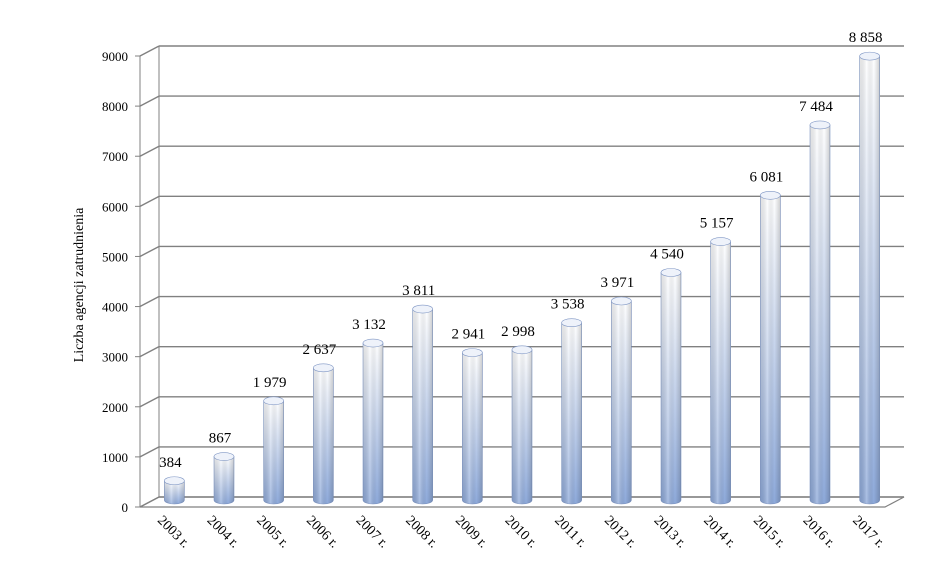 The image size is (945, 584). I want to click on x-tick-label: 2012 r., so click(620, 532).